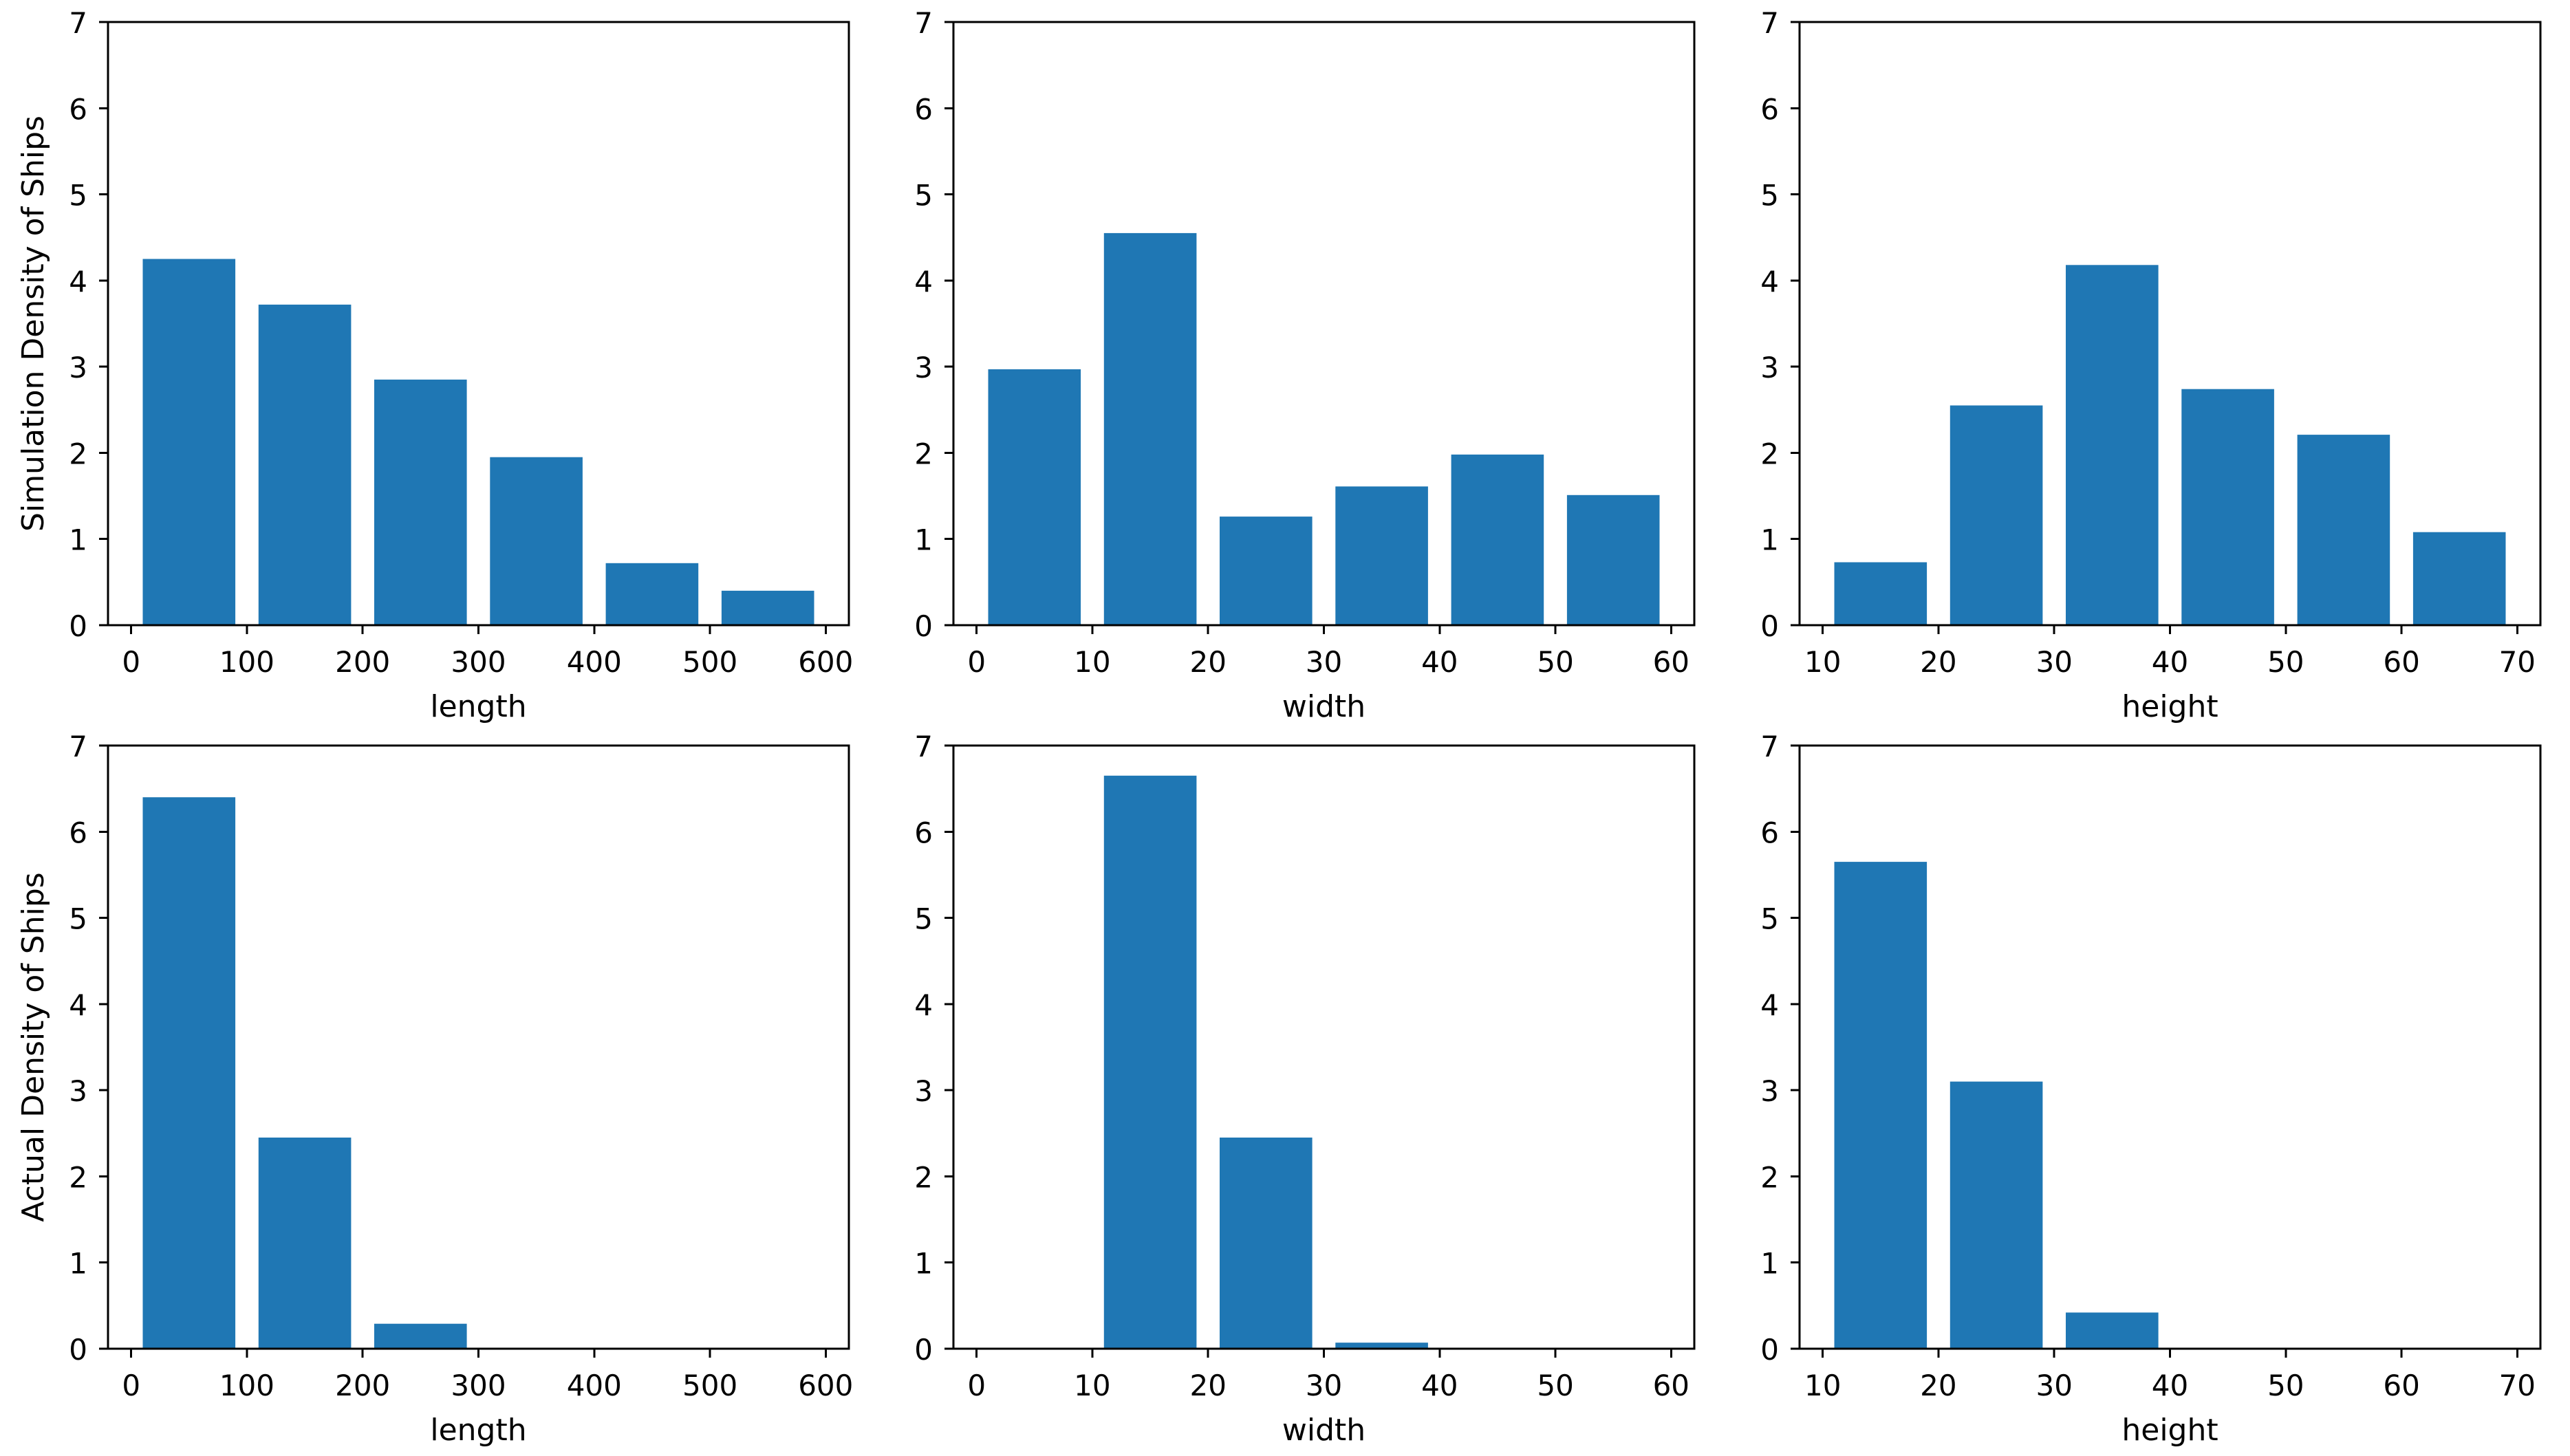 The width and height of the screenshot is (2570, 1456). I want to click on x-tick-label: 60, so click(1671, 662).